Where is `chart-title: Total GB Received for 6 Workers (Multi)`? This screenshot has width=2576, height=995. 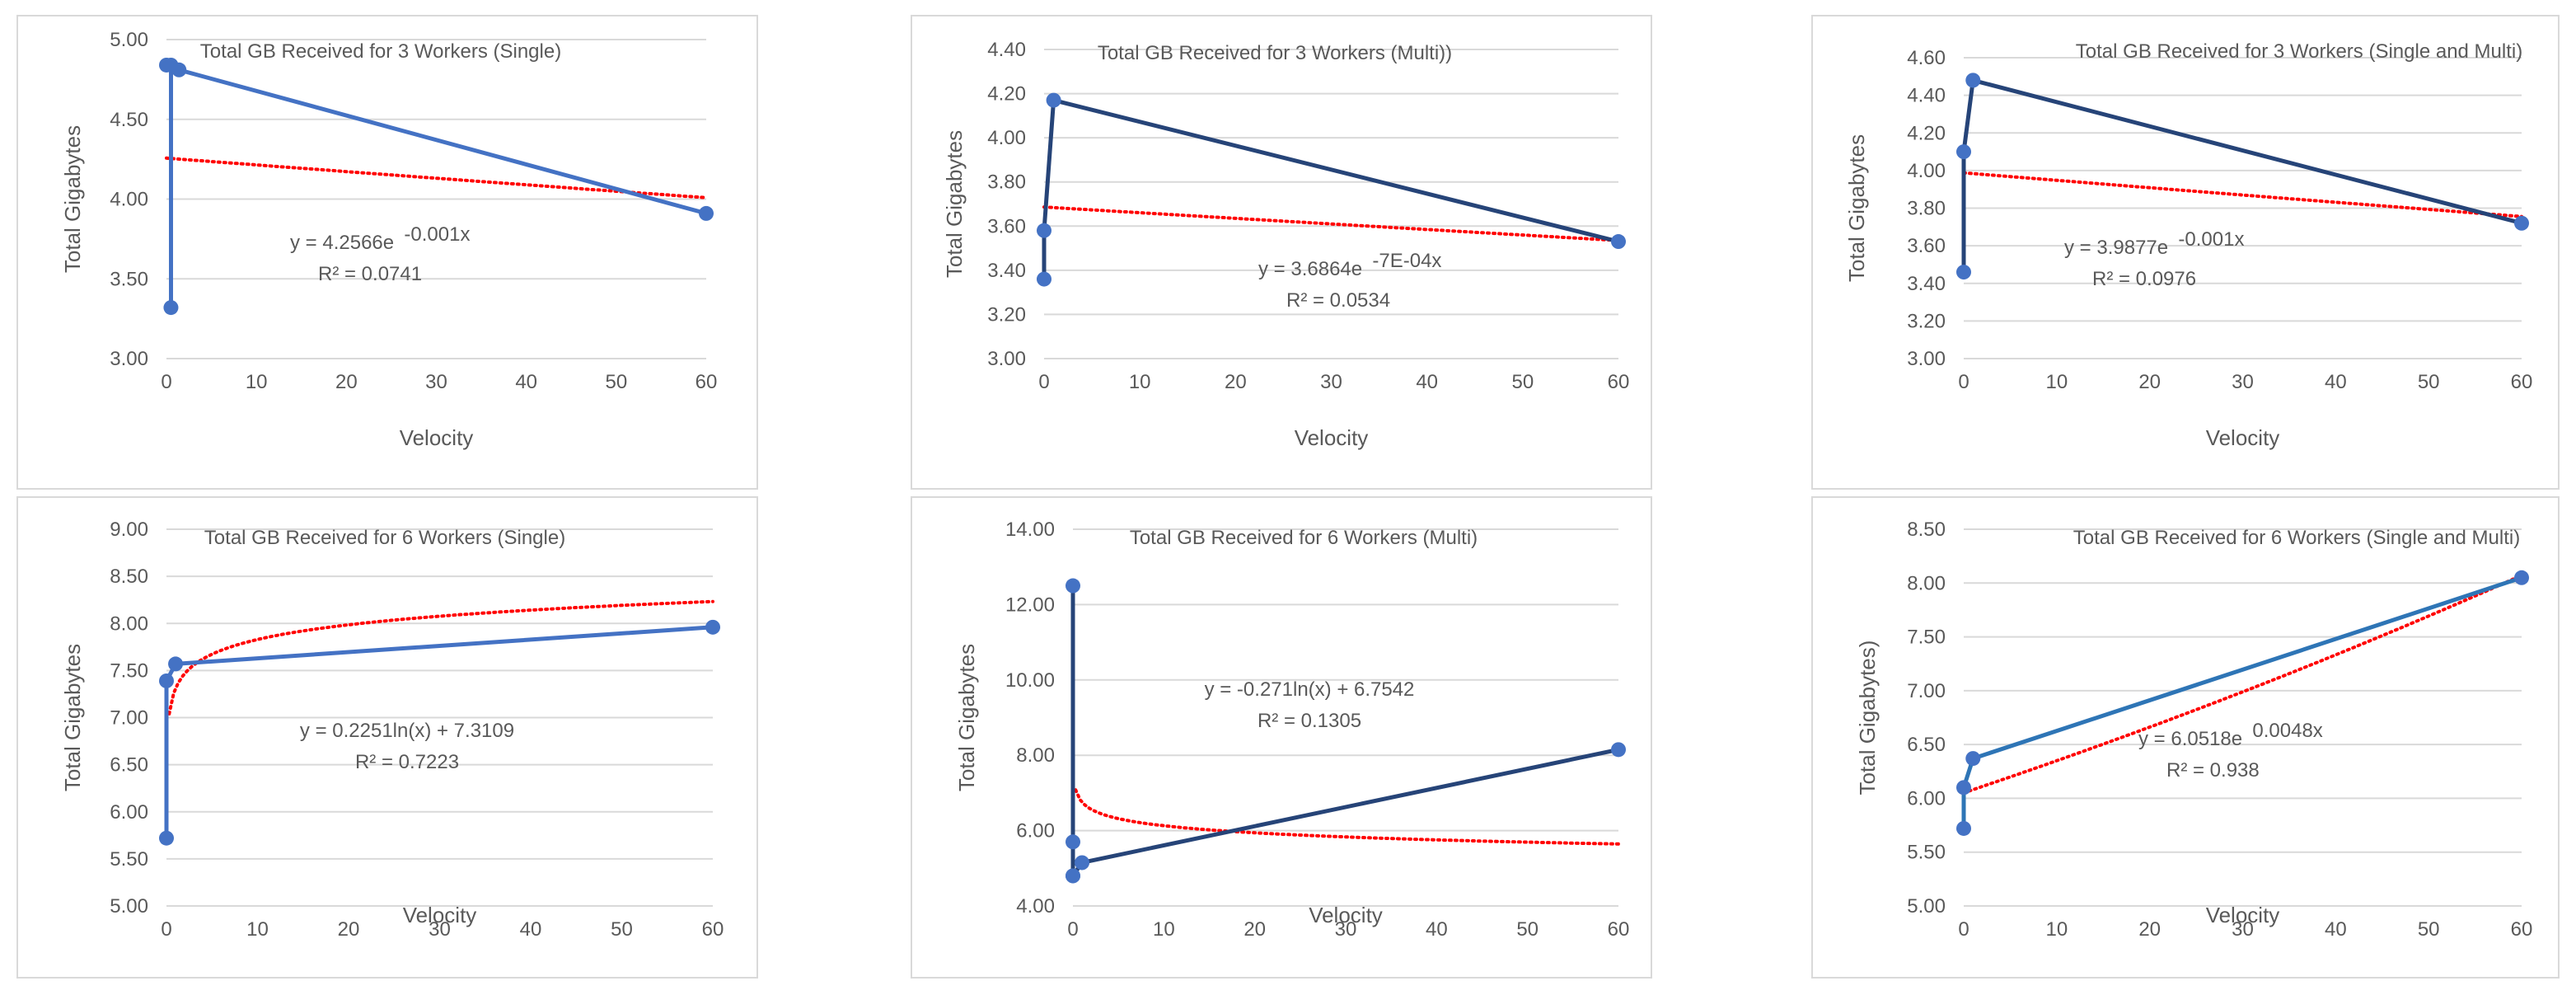
chart-title: Total GB Received for 6 Workers (Multi) is located at coordinates (1304, 538).